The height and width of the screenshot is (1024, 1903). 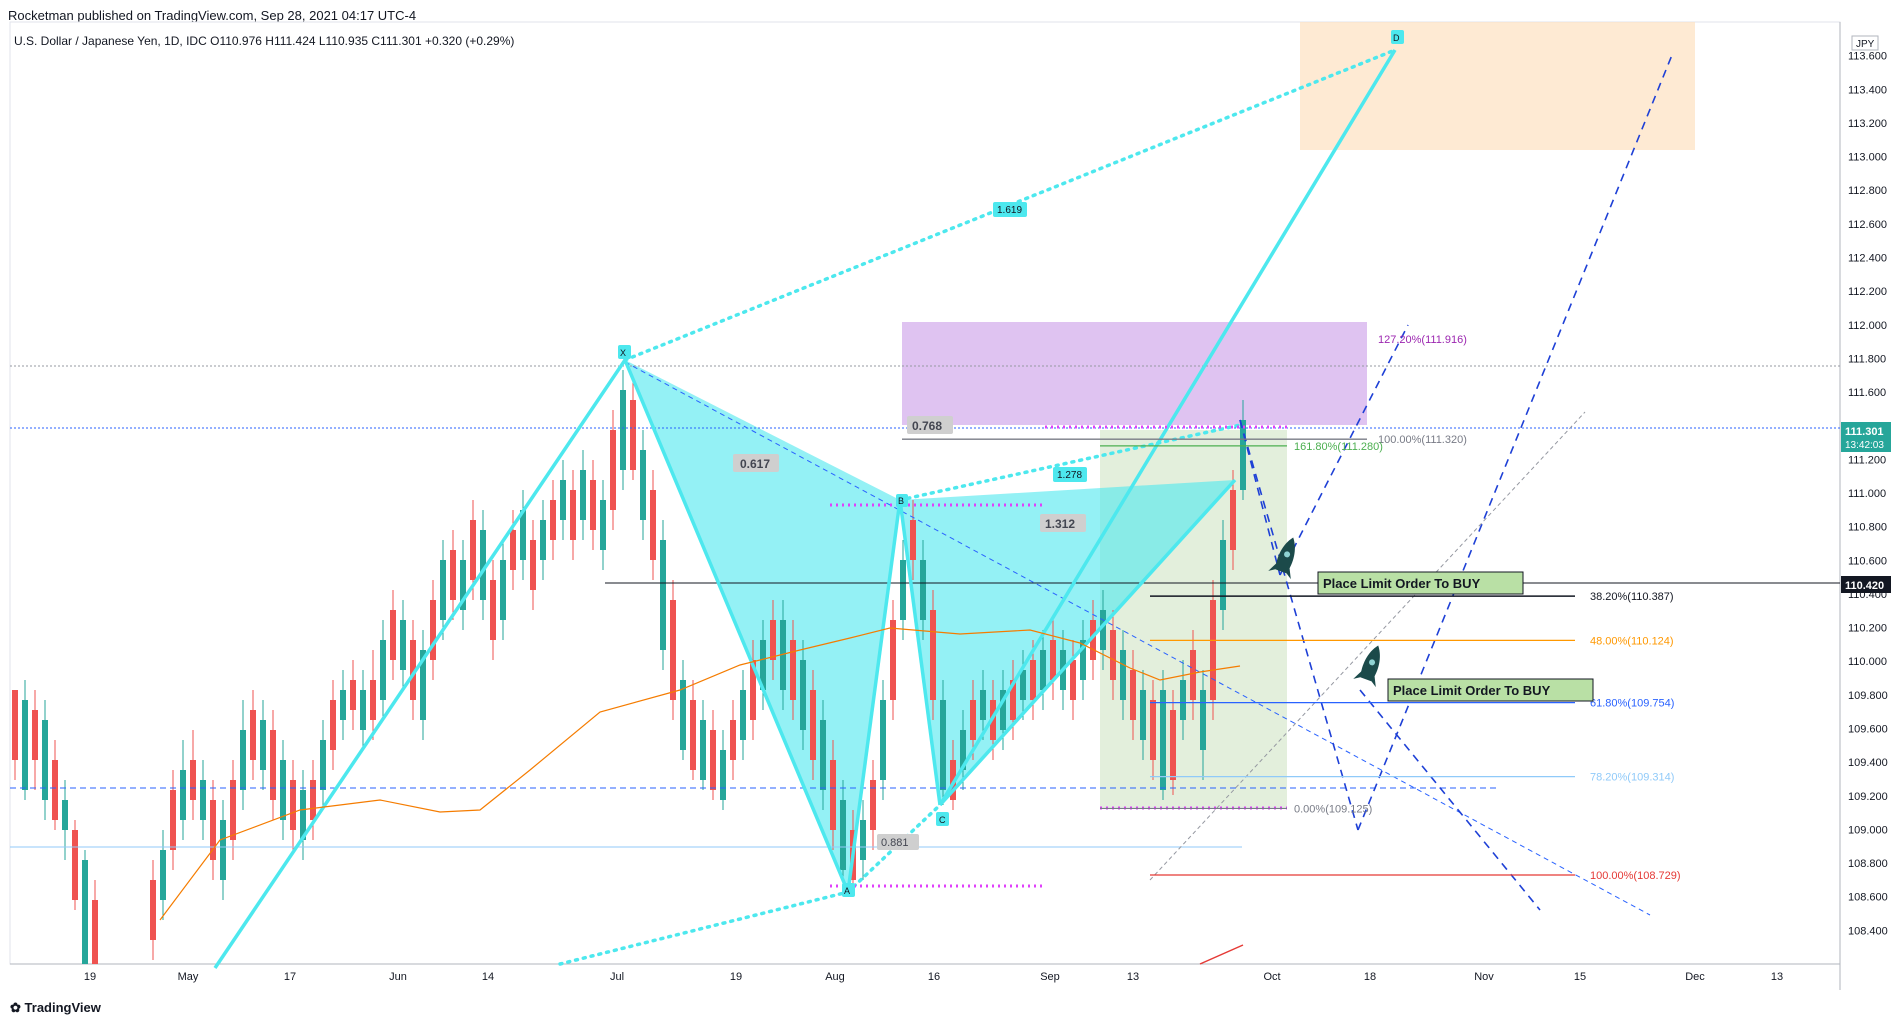 What do you see at coordinates (1866, 437) in the screenshot?
I see `last-price-badge: 111.301 13:42:03` at bounding box center [1866, 437].